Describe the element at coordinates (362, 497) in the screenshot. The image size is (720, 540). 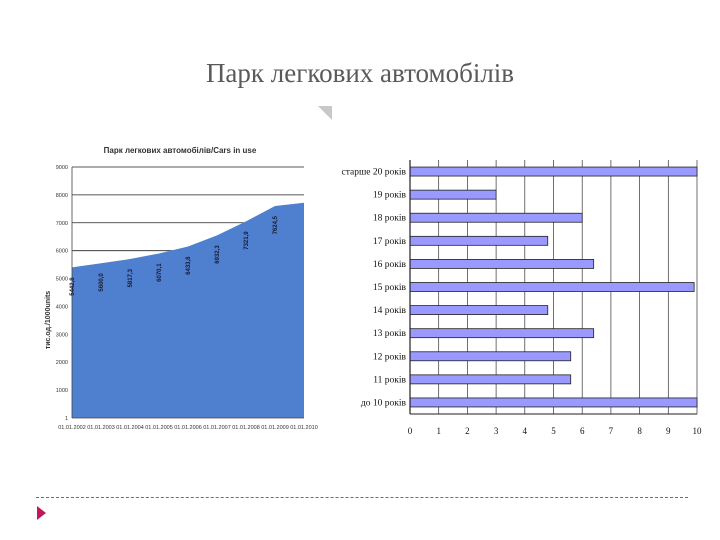
I see `footer-divider` at that location.